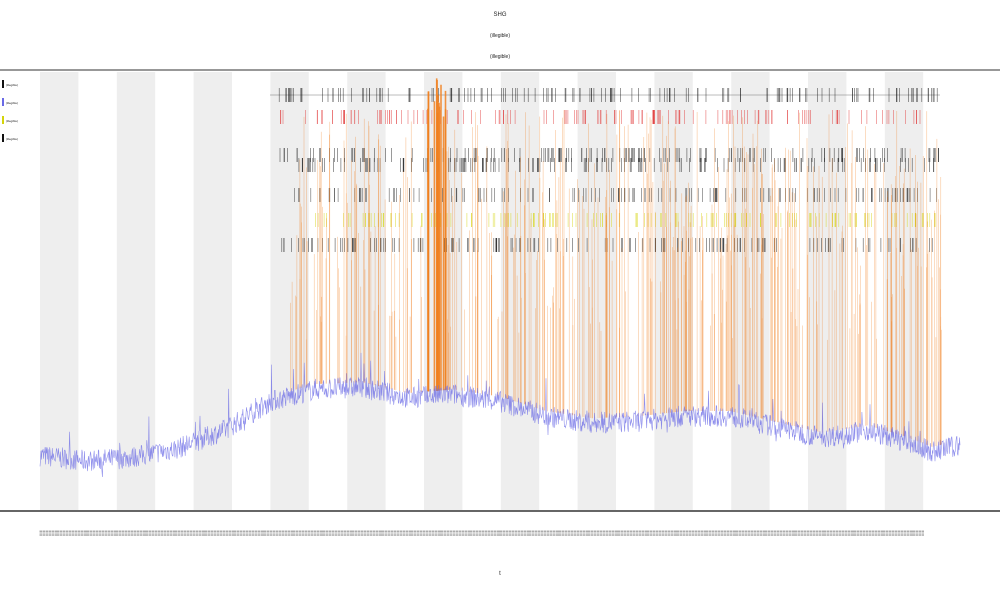  I want to click on x-axis-label: t, so click(500, 574).